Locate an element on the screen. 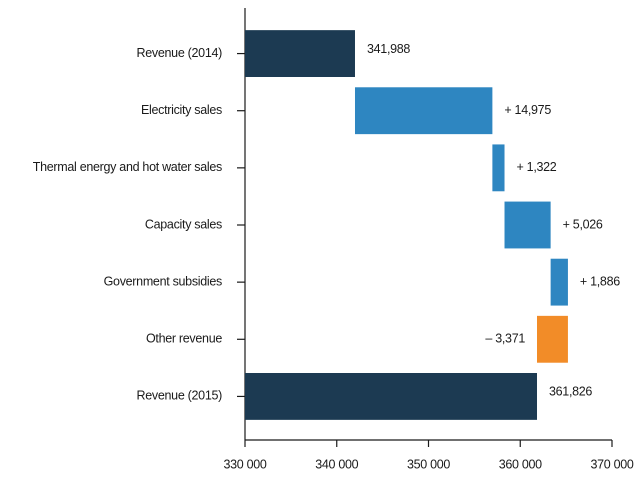 The image size is (636, 480). x-tick-label: 340 000 is located at coordinates (336, 464).